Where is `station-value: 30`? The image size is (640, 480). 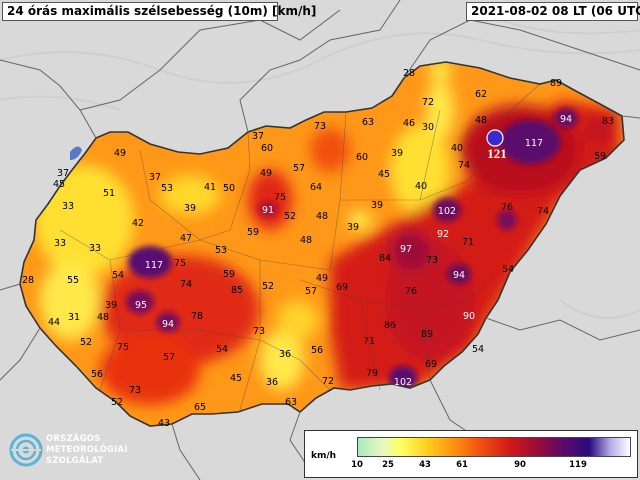
station-value: 30 is located at coordinates (428, 127).